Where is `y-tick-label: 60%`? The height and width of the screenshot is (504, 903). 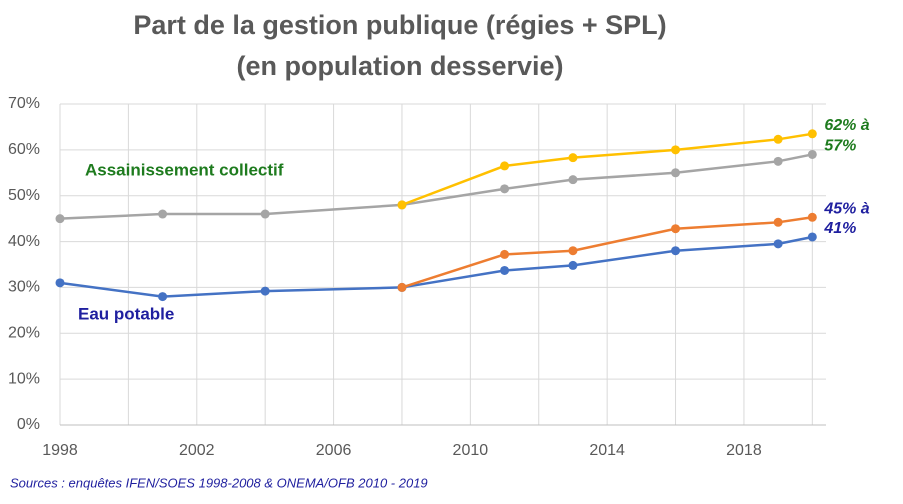 y-tick-label: 60% is located at coordinates (24, 149).